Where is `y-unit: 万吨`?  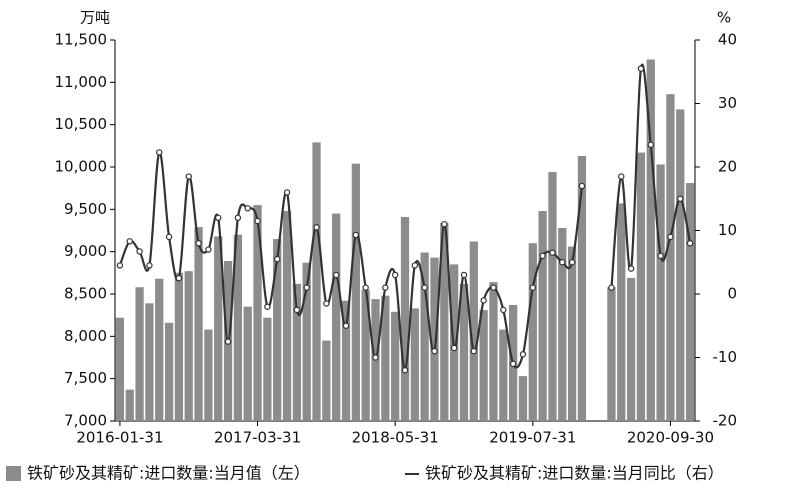
y-unit: 万吨 is located at coordinates (95, 18).